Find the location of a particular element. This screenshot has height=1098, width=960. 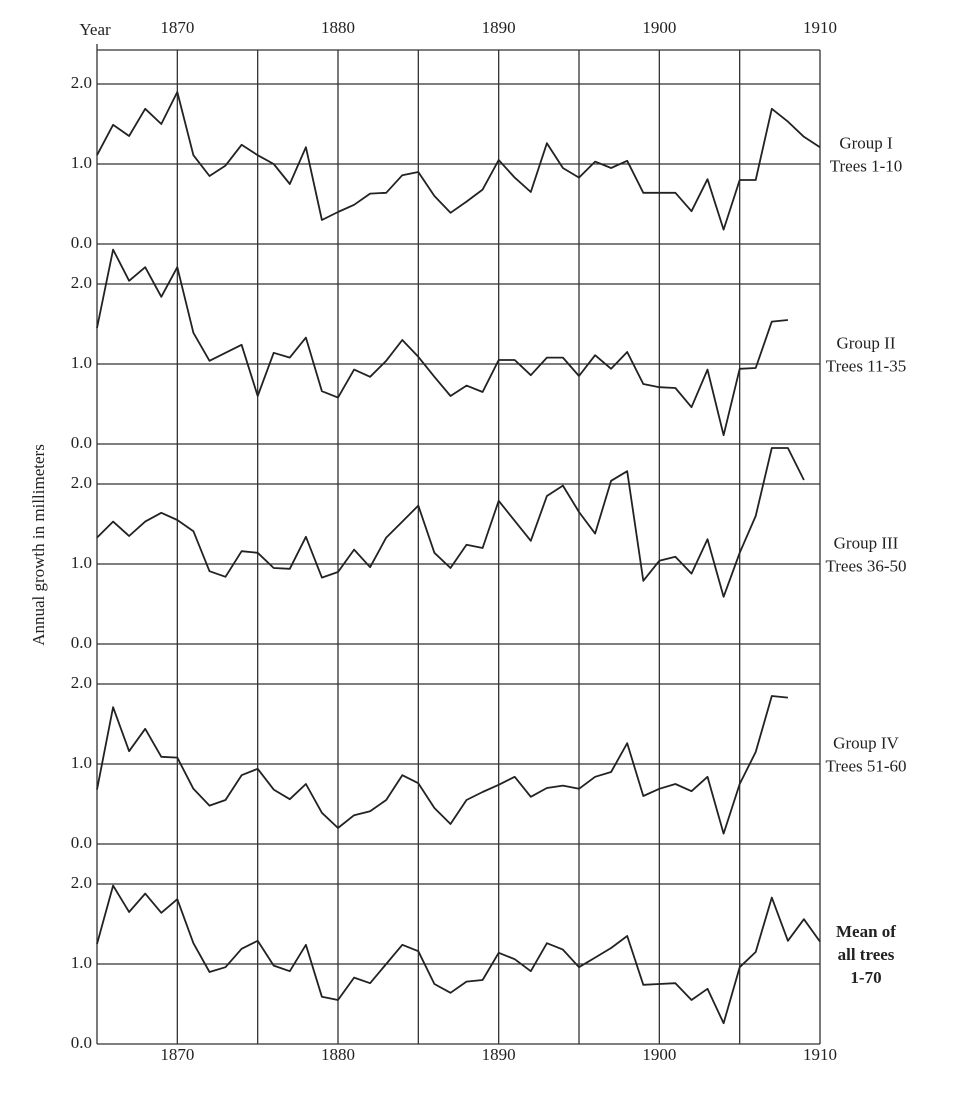

x-tick-label-top: 1880 is located at coordinates (338, 27).